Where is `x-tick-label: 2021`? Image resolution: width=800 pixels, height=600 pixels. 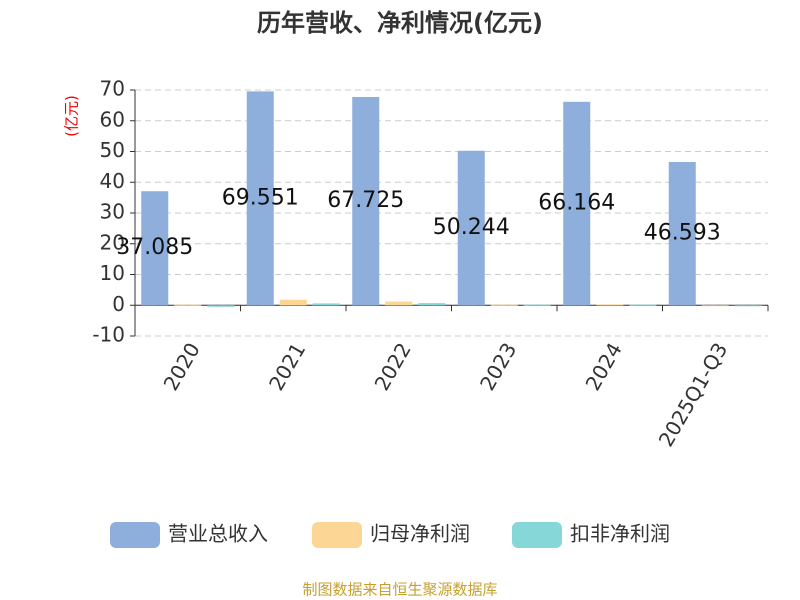
x-tick-label: 2021 is located at coordinates (287, 367).